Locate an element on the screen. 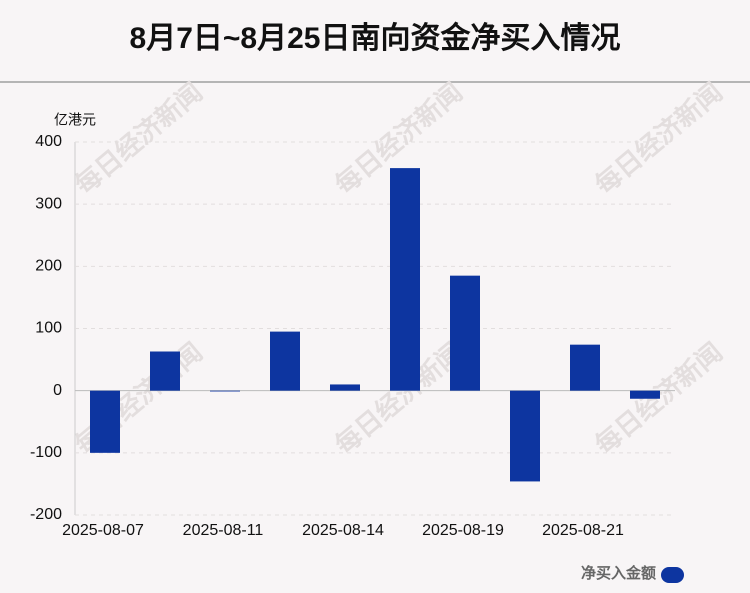  y-tick-label: 200 is located at coordinates (48, 266).